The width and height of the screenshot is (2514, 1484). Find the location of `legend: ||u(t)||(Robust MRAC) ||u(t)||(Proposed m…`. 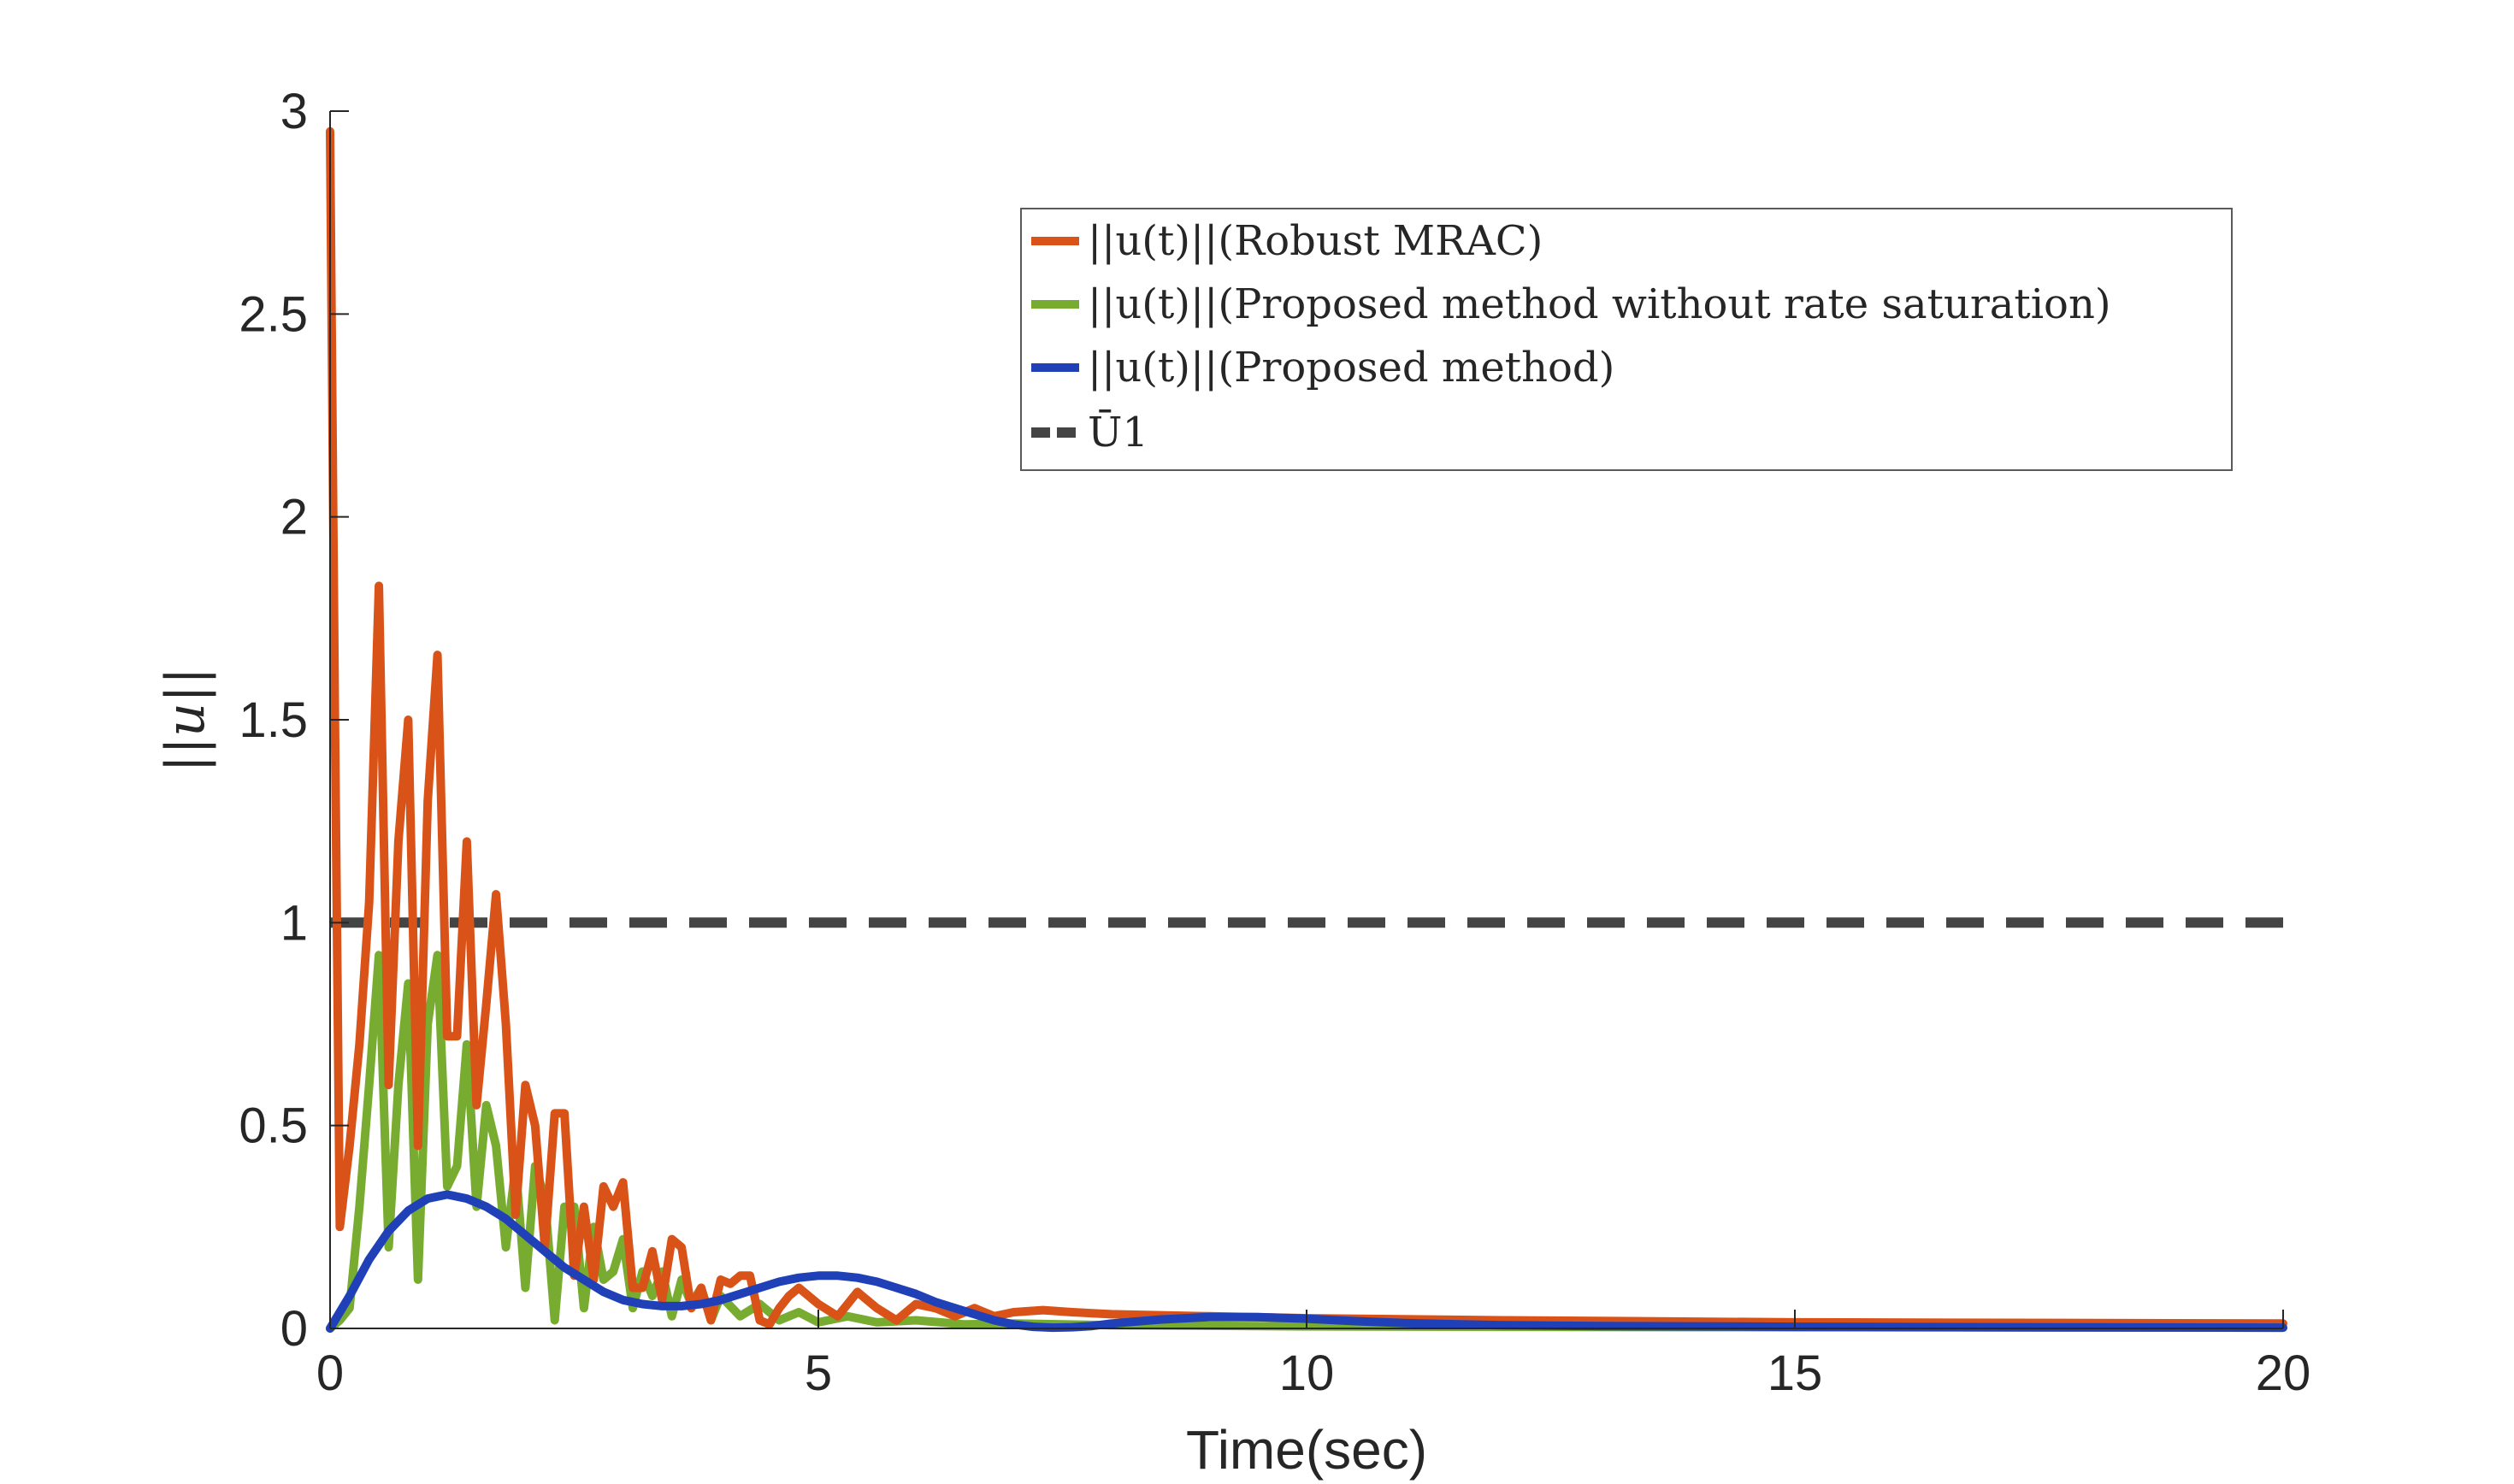

legend: ||u(t)||(Robust MRAC) ||u(t)||(Proposed m… is located at coordinates (1627, 339).